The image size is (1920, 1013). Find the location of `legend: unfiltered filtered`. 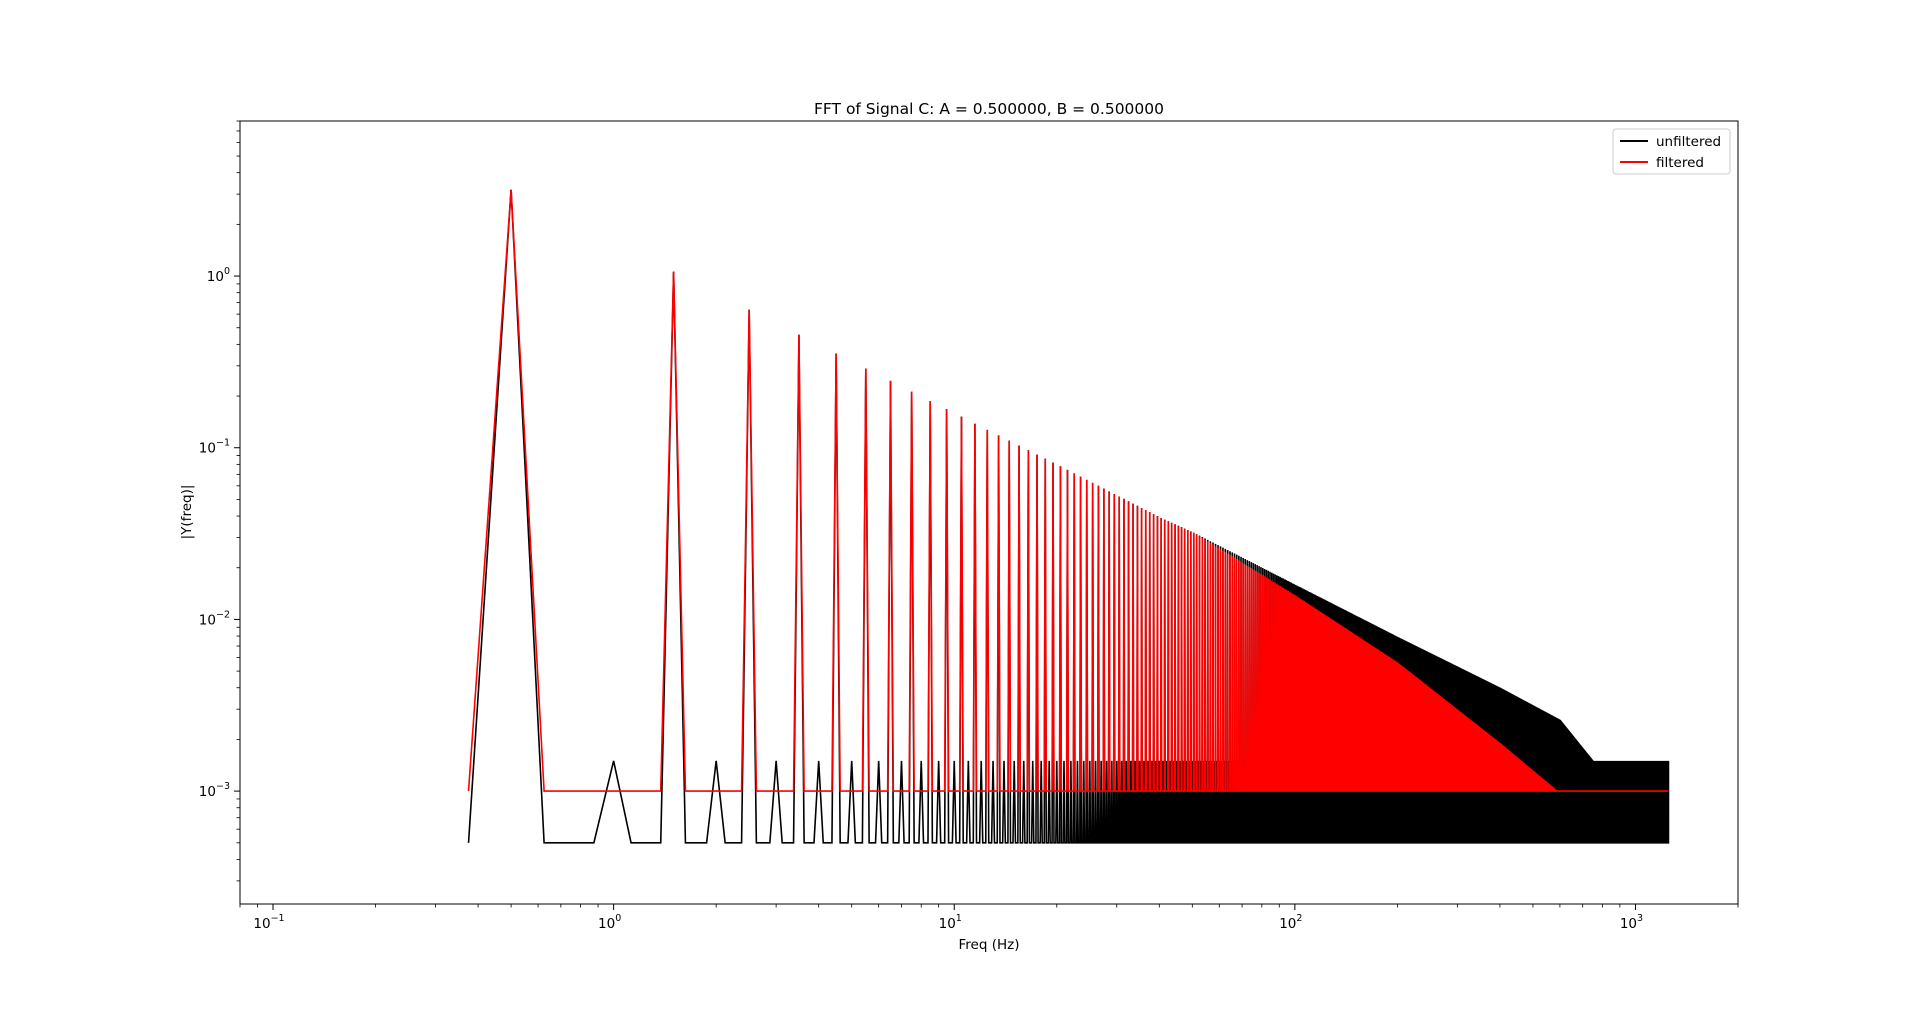

legend: unfiltered filtered is located at coordinates (1671, 151).